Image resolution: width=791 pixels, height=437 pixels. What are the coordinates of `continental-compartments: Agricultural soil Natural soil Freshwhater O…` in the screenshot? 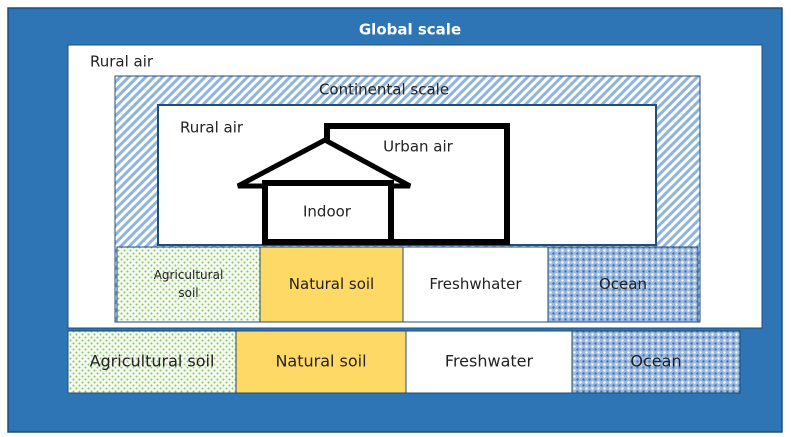 It's located at (407, 284).